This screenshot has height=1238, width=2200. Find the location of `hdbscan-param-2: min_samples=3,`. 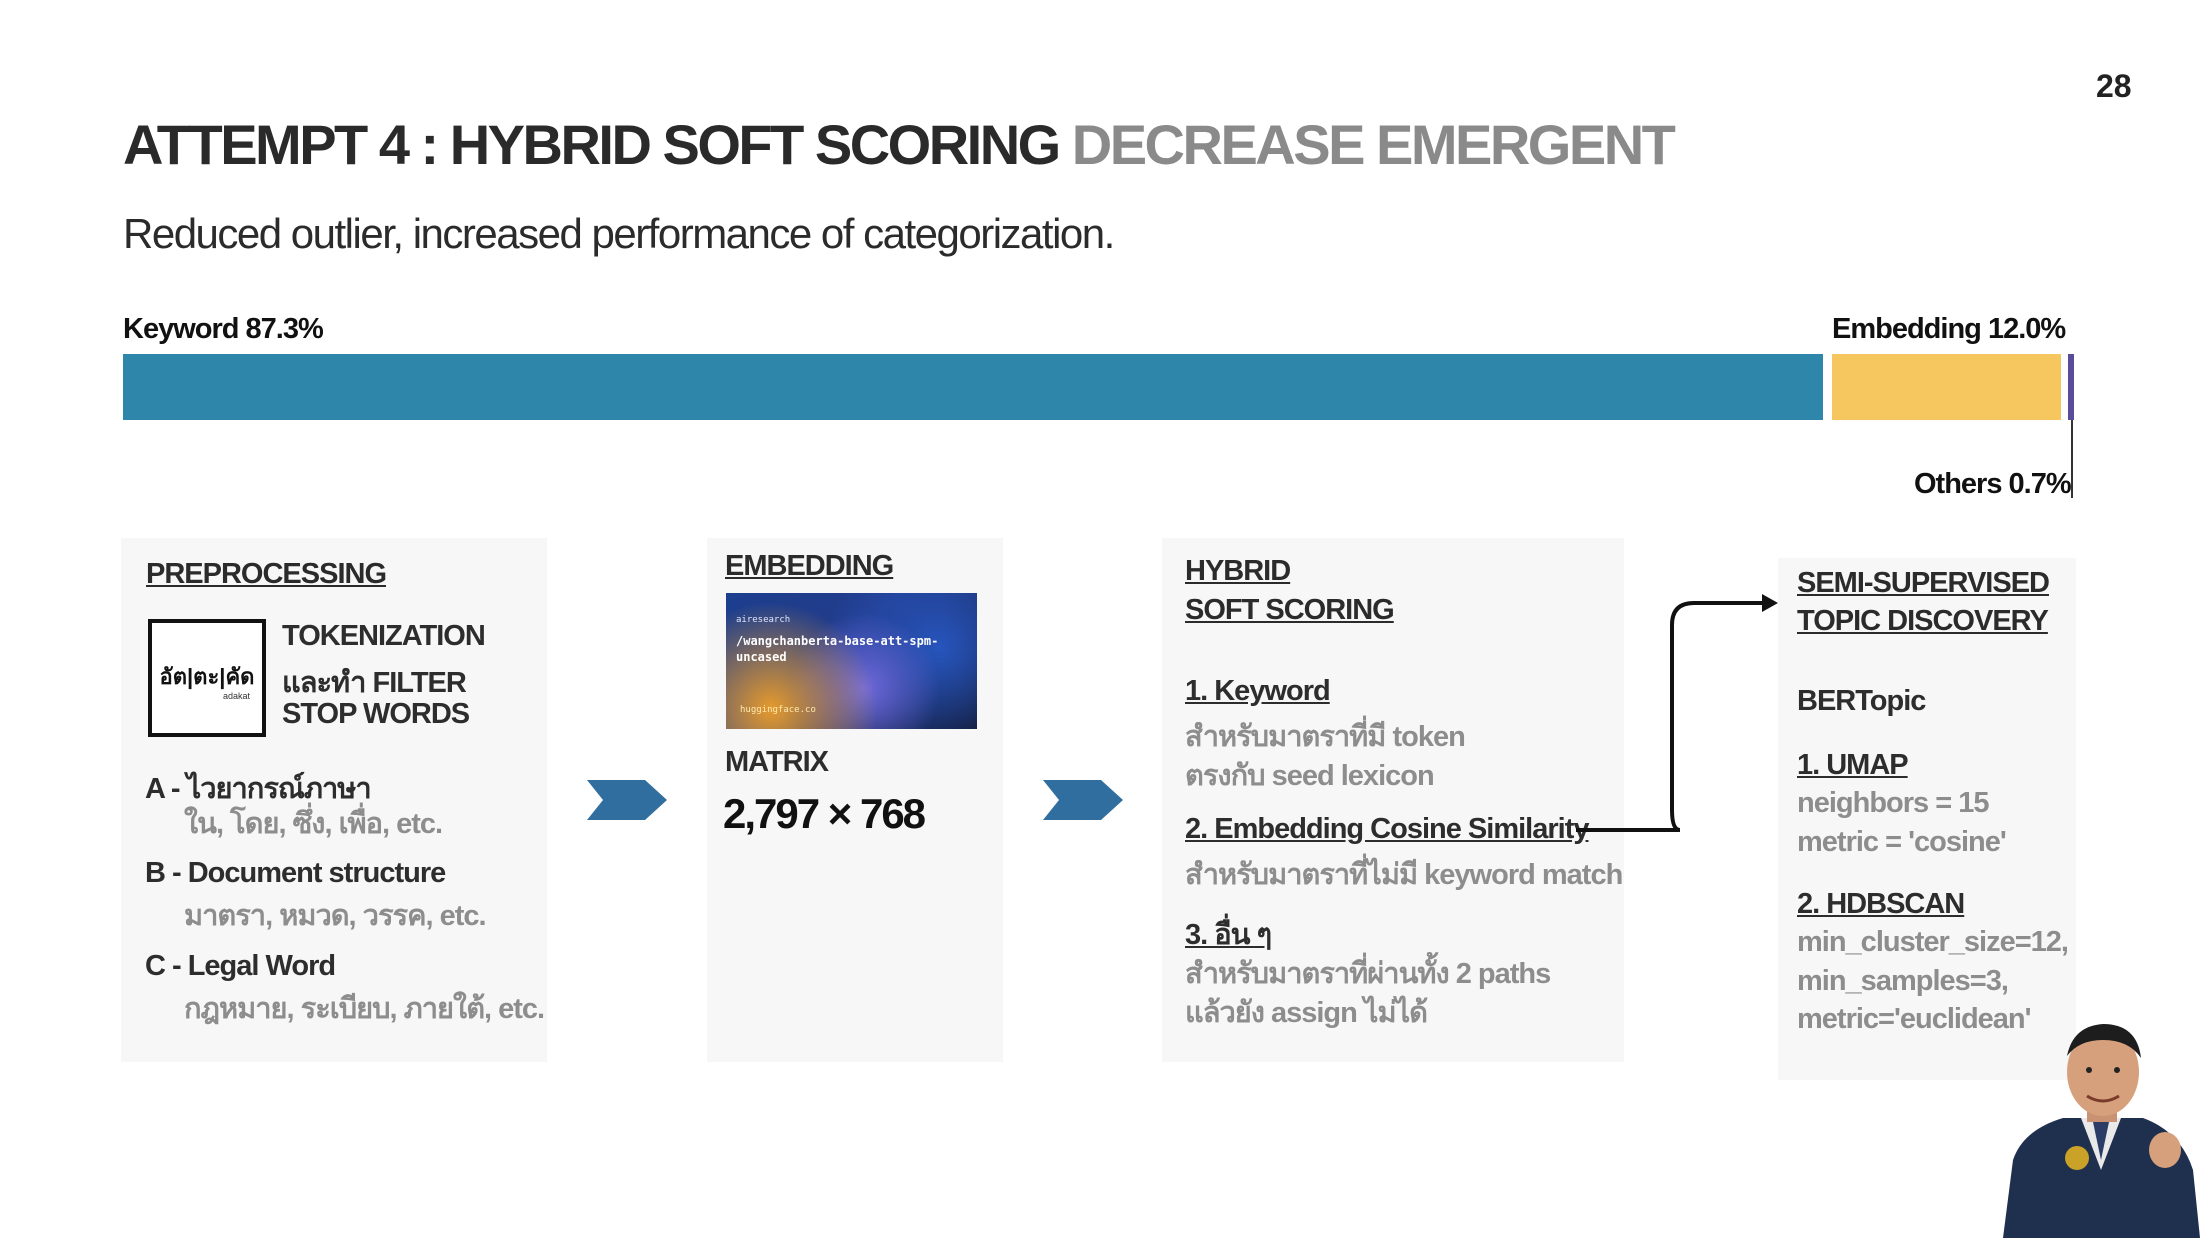

hdbscan-param-2: min_samples=3, is located at coordinates (1903, 981).